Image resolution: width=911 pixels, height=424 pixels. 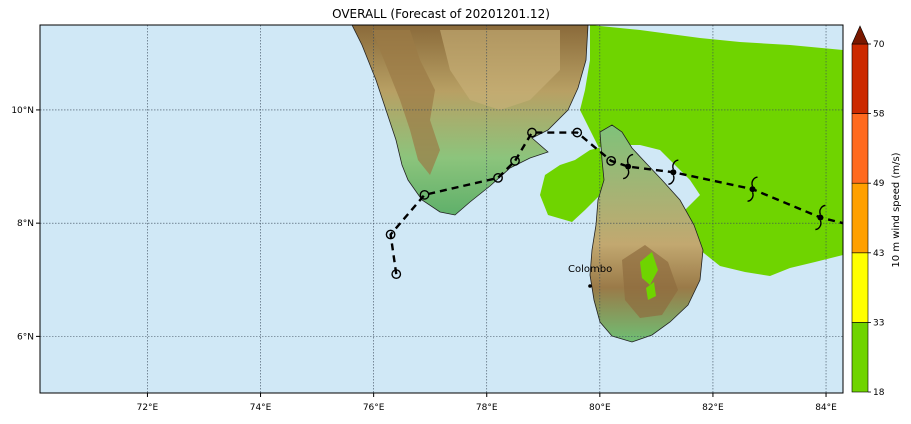 What do you see at coordinates (590, 269) in the screenshot?
I see `colombo-label: Colombo` at bounding box center [590, 269].